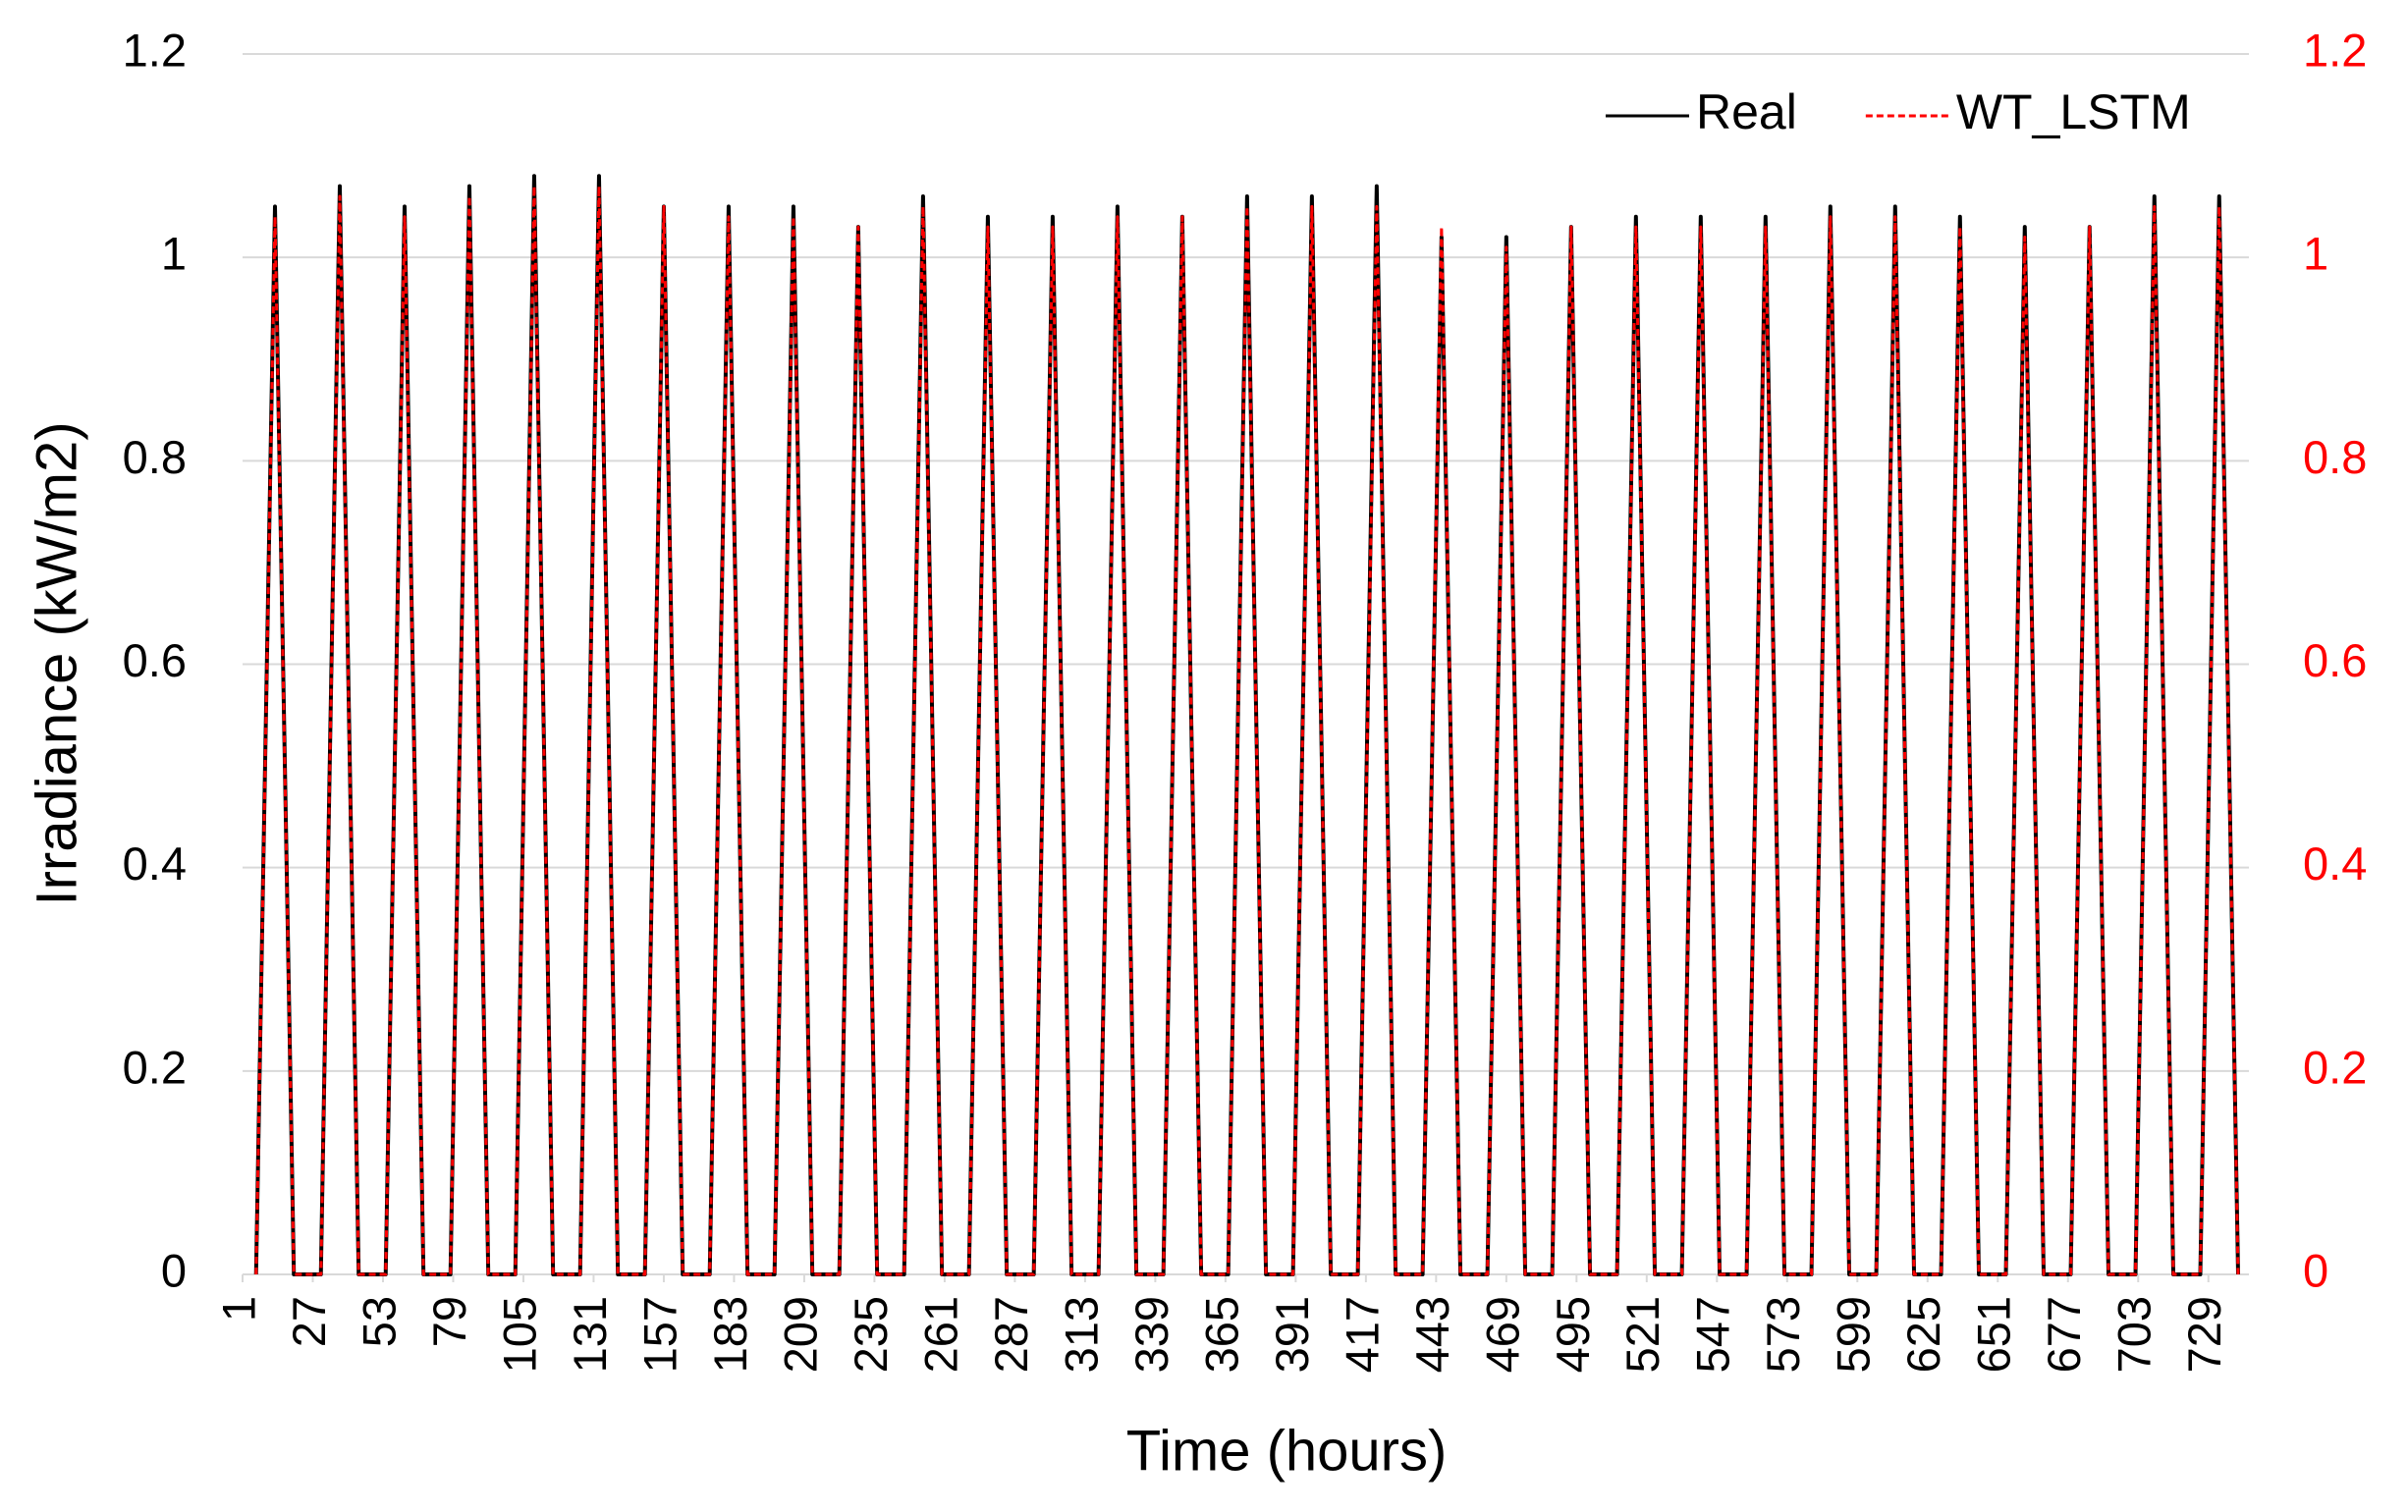  What do you see at coordinates (1747, 112) in the screenshot?
I see `legend-label: Real` at bounding box center [1747, 112].